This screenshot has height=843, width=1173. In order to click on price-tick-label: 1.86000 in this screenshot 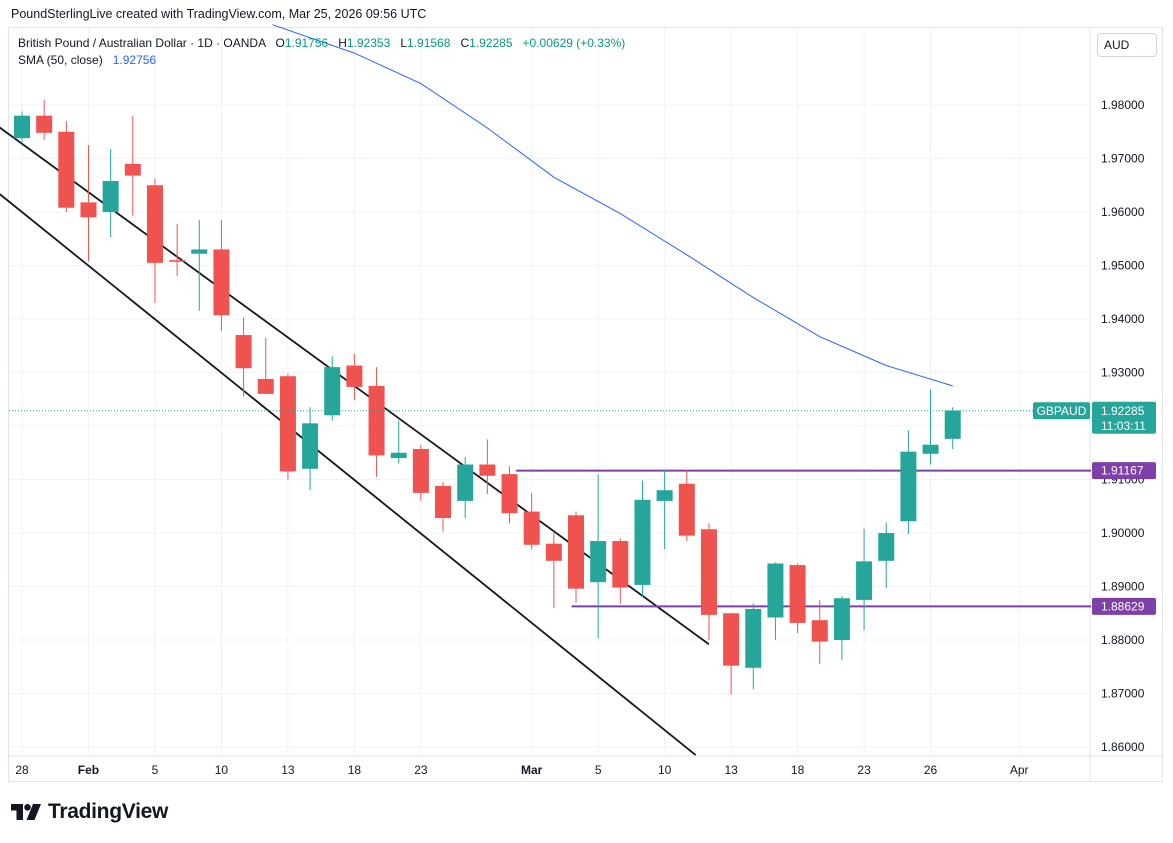, I will do `click(1123, 747)`.